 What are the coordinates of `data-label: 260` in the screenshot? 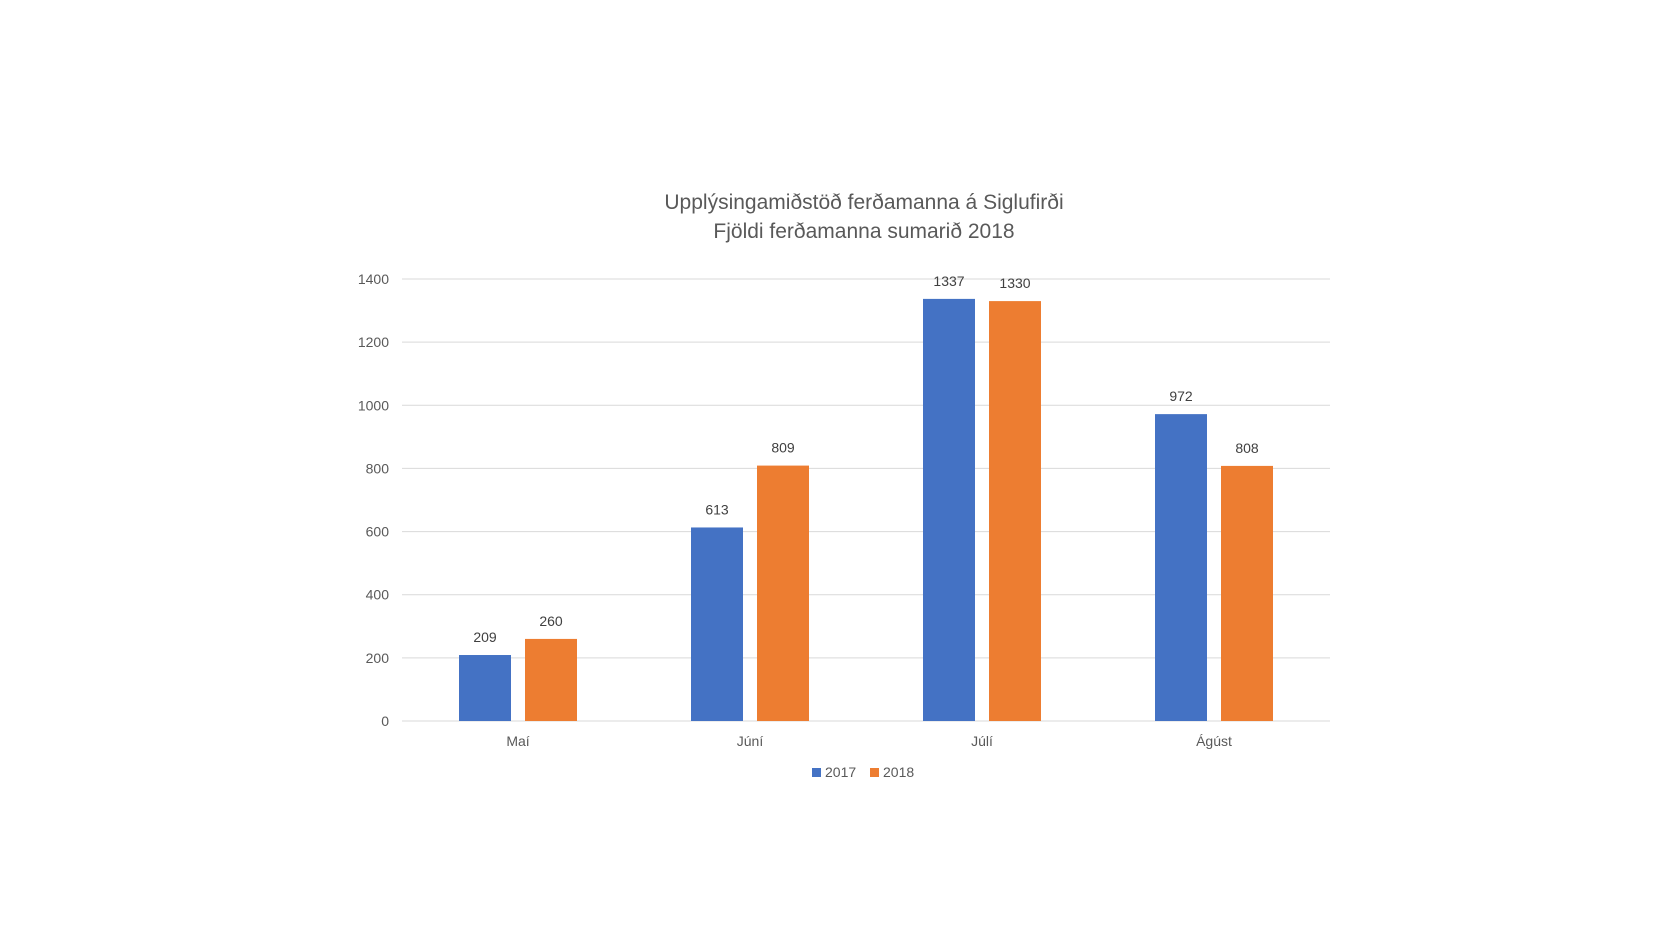 It's located at (551, 621).